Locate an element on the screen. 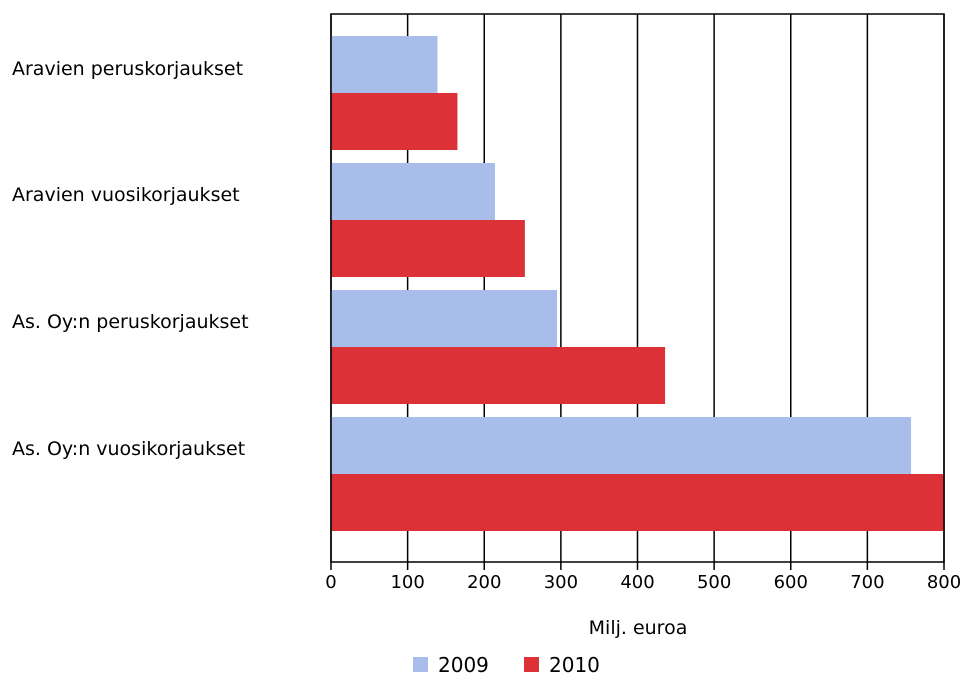 The image size is (966, 679). x-tick-label: 100 is located at coordinates (407, 582).